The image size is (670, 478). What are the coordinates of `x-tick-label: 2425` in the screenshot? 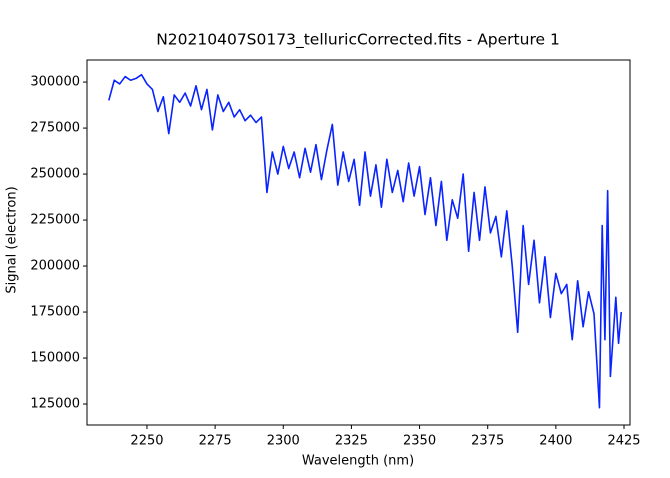 It's located at (623, 441).